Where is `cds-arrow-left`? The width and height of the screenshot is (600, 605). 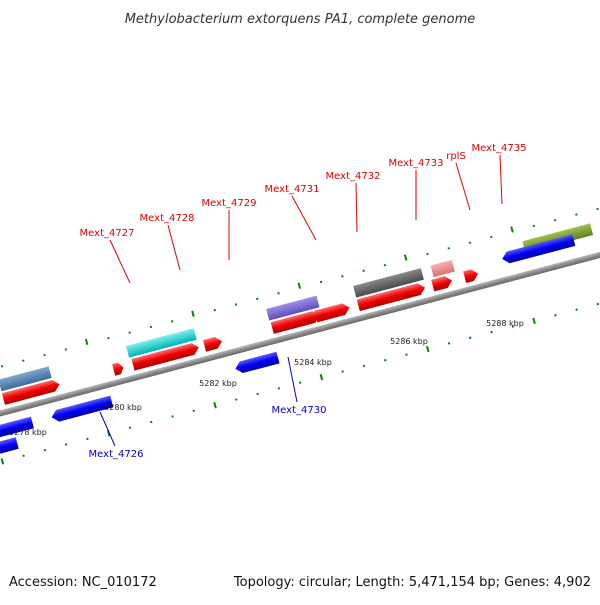 cds-arrow-left is located at coordinates (31, 391).